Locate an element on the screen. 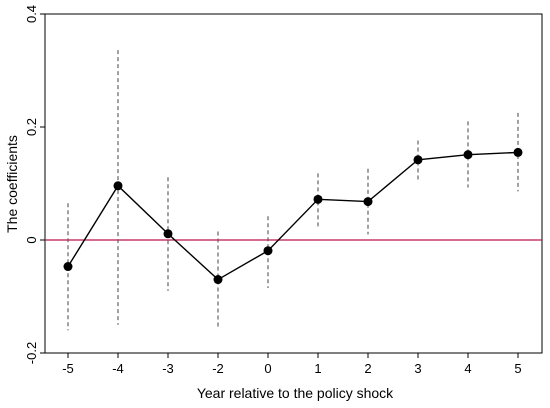  x-tick-label: -2 is located at coordinates (218, 368).